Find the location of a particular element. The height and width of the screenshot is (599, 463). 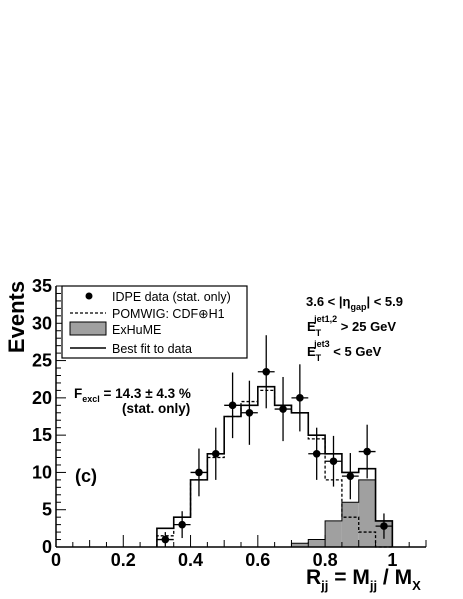

legend-item-exhume: ExHuME is located at coordinates (115, 329).